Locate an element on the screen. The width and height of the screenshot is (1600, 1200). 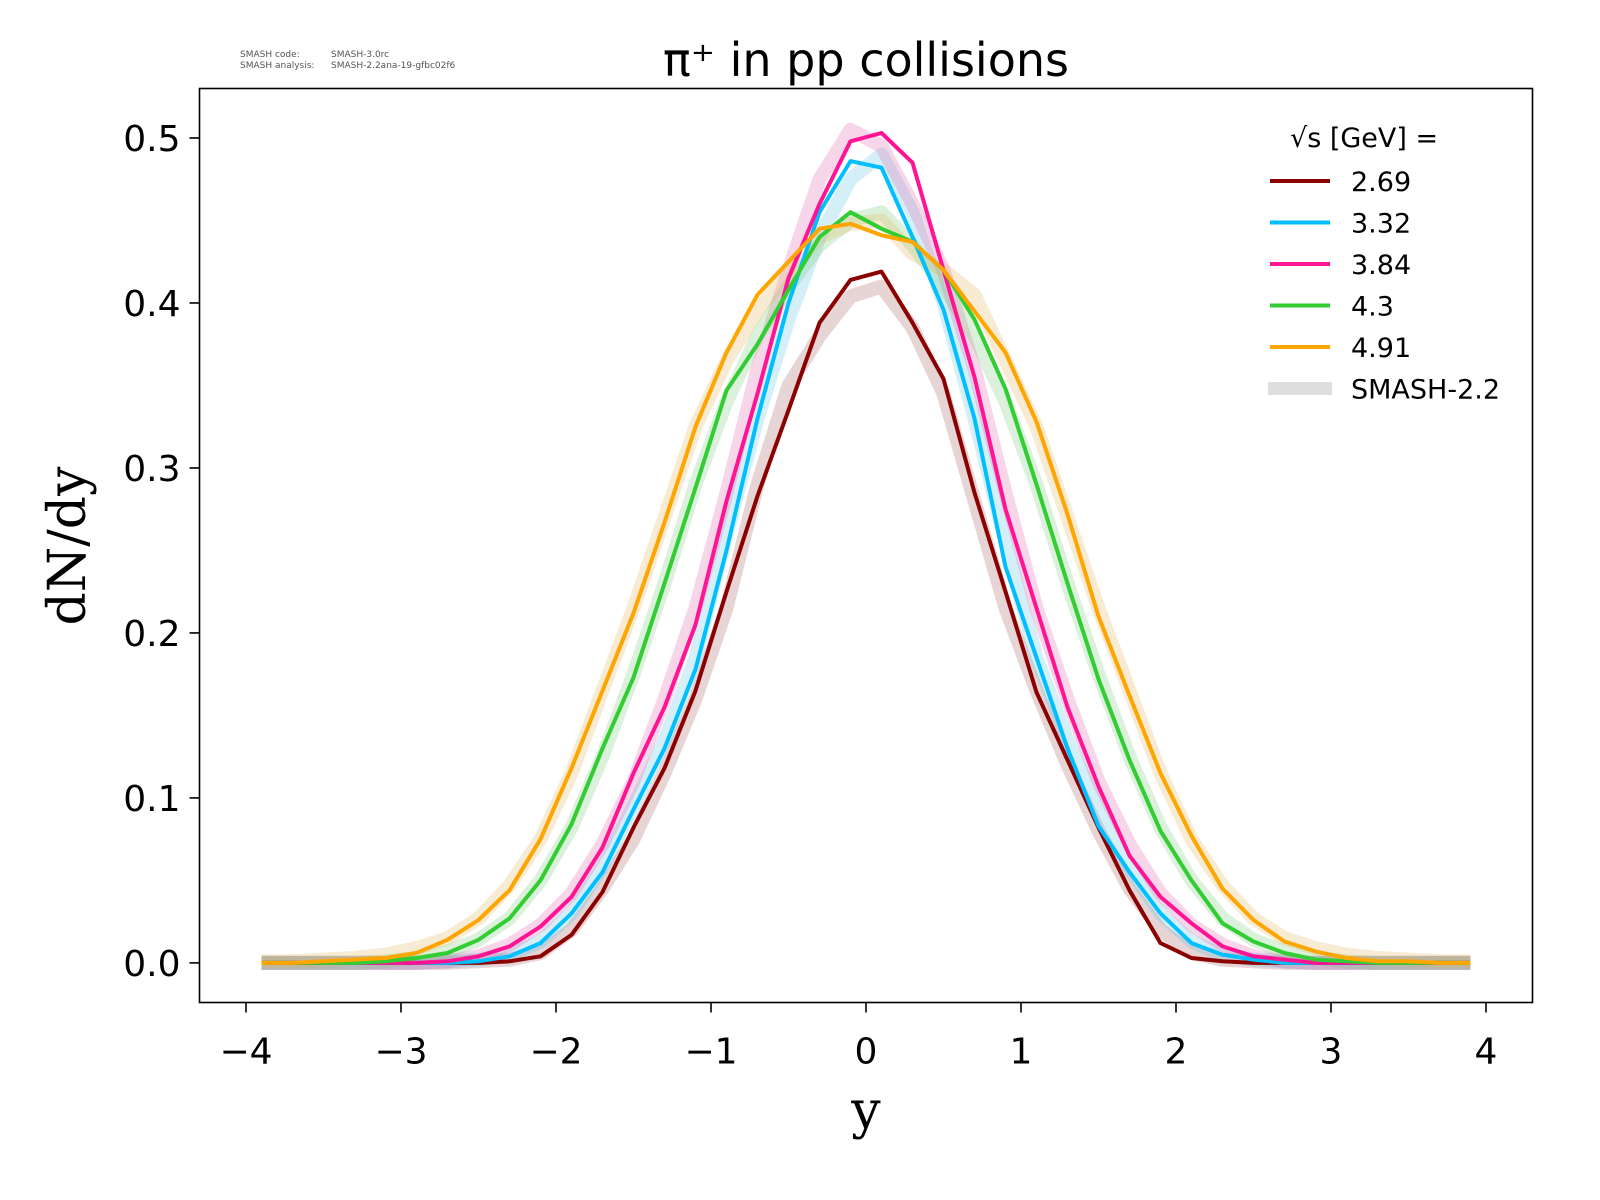
x-tick-label: 2 is located at coordinates (1176, 1052).